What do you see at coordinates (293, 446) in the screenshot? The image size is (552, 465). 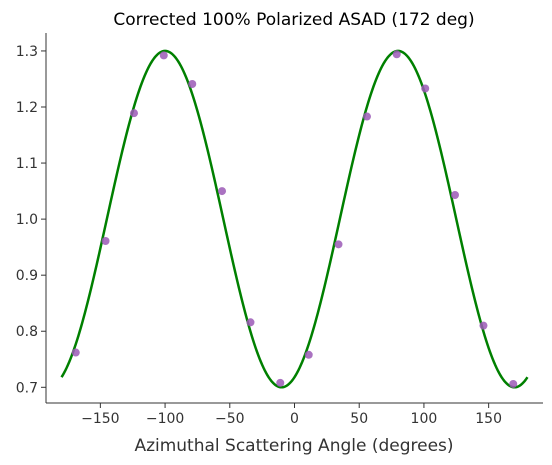 I see `x-axis-title: Azimuthal Scattering Angle (degrees)` at bounding box center [293, 446].